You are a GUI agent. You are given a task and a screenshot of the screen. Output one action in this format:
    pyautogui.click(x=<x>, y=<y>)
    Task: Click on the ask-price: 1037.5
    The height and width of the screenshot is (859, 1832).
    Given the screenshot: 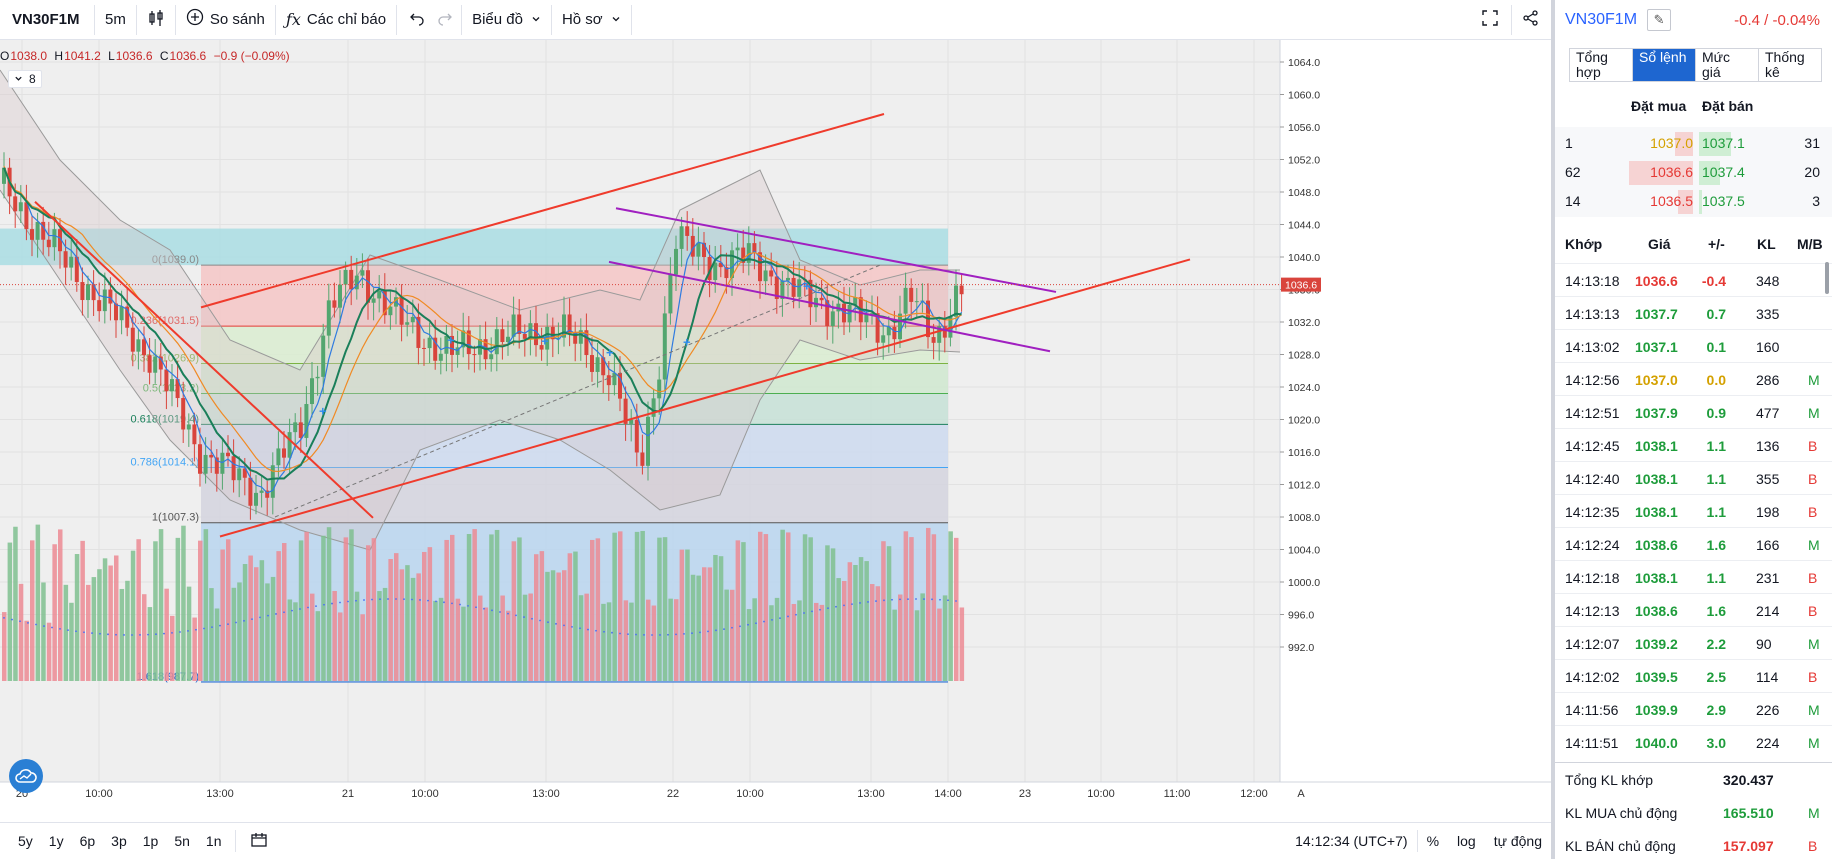 What is the action you would take?
    pyautogui.click(x=1723, y=201)
    